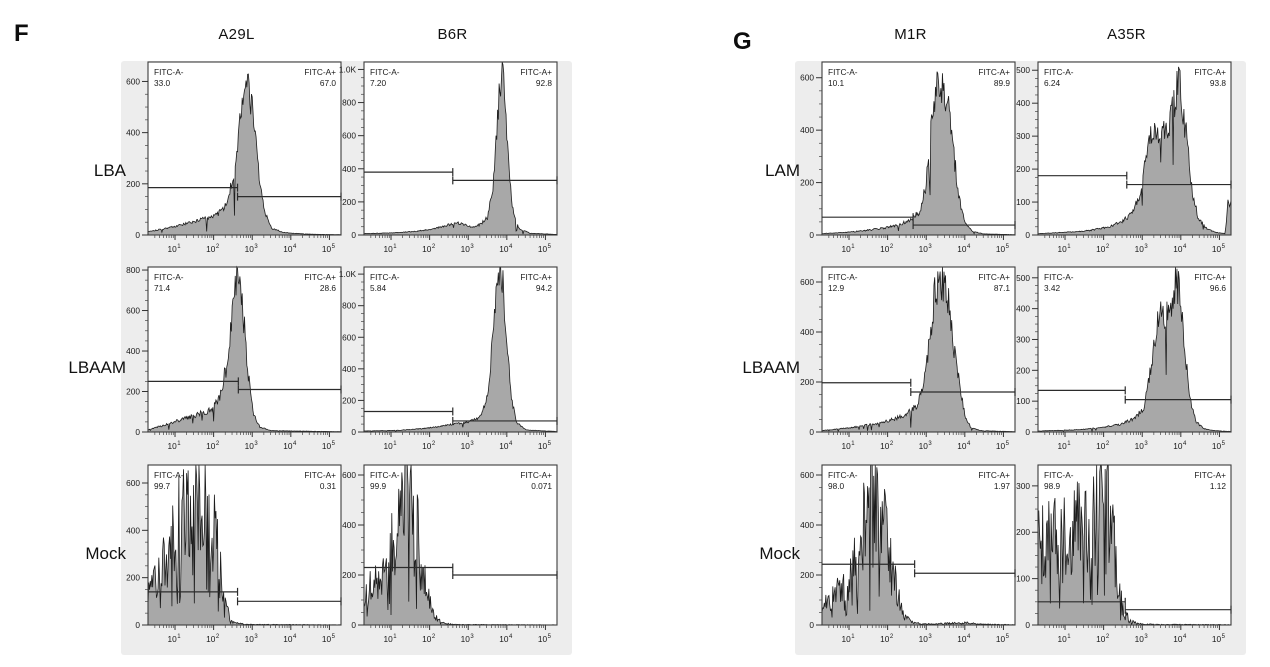  Describe the element at coordinates (1218, 83) in the screenshot. I see `pos-percentage: 93.8` at that location.